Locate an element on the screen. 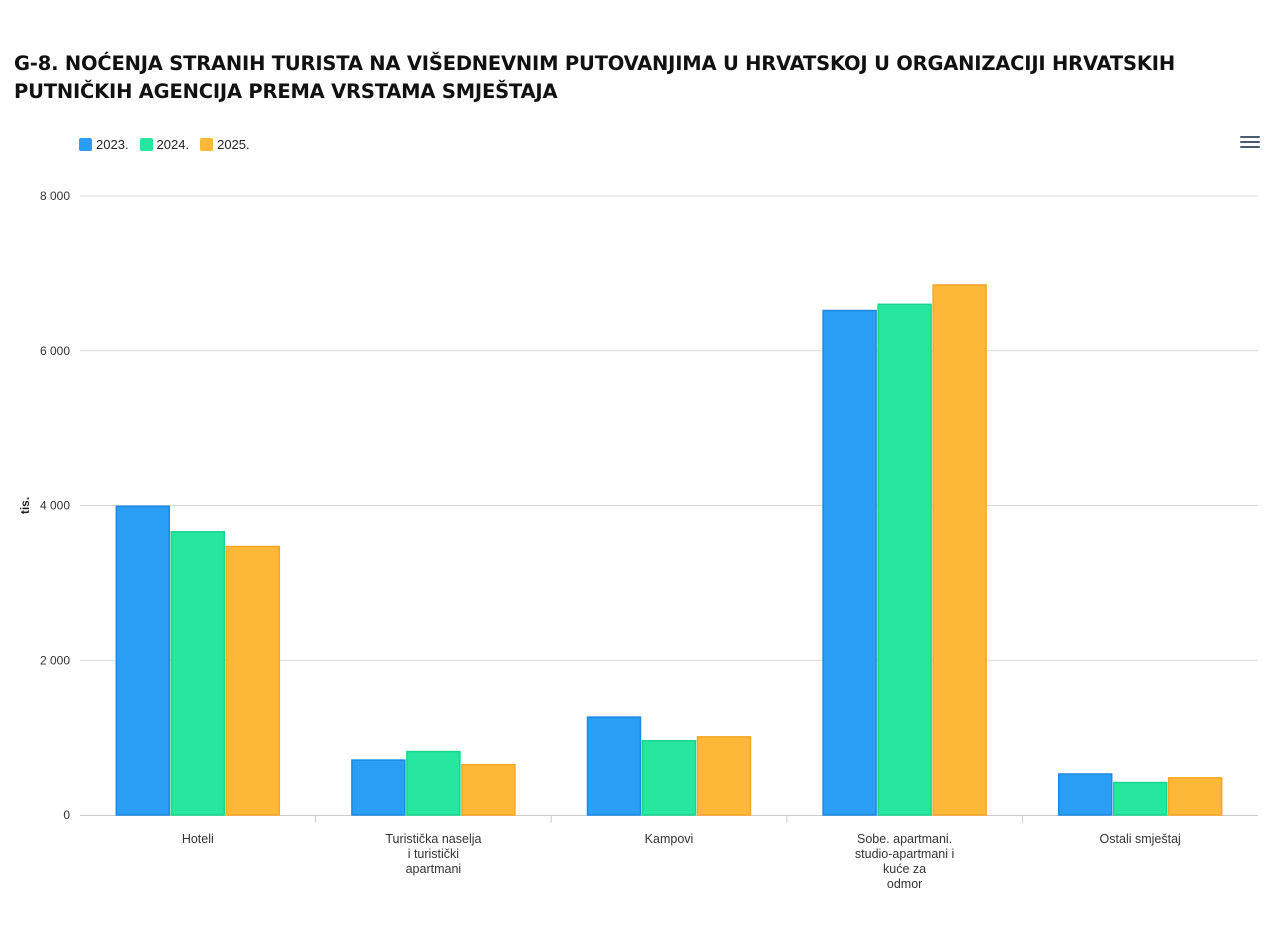 This screenshot has width=1280, height=926. x-category-label: Turistička naselja i turistički apartmani is located at coordinates (433, 854).